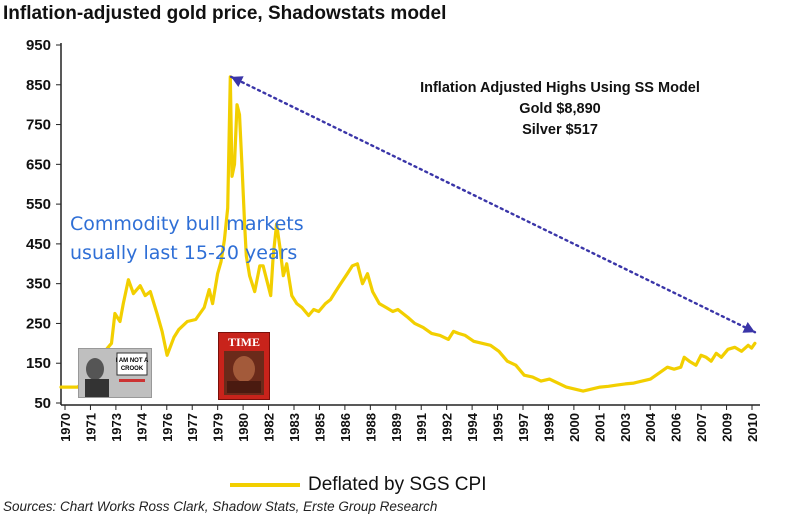 The image size is (797, 521). What do you see at coordinates (727, 427) in the screenshot?
I see `x-tick-label: 2009` at bounding box center [727, 427].